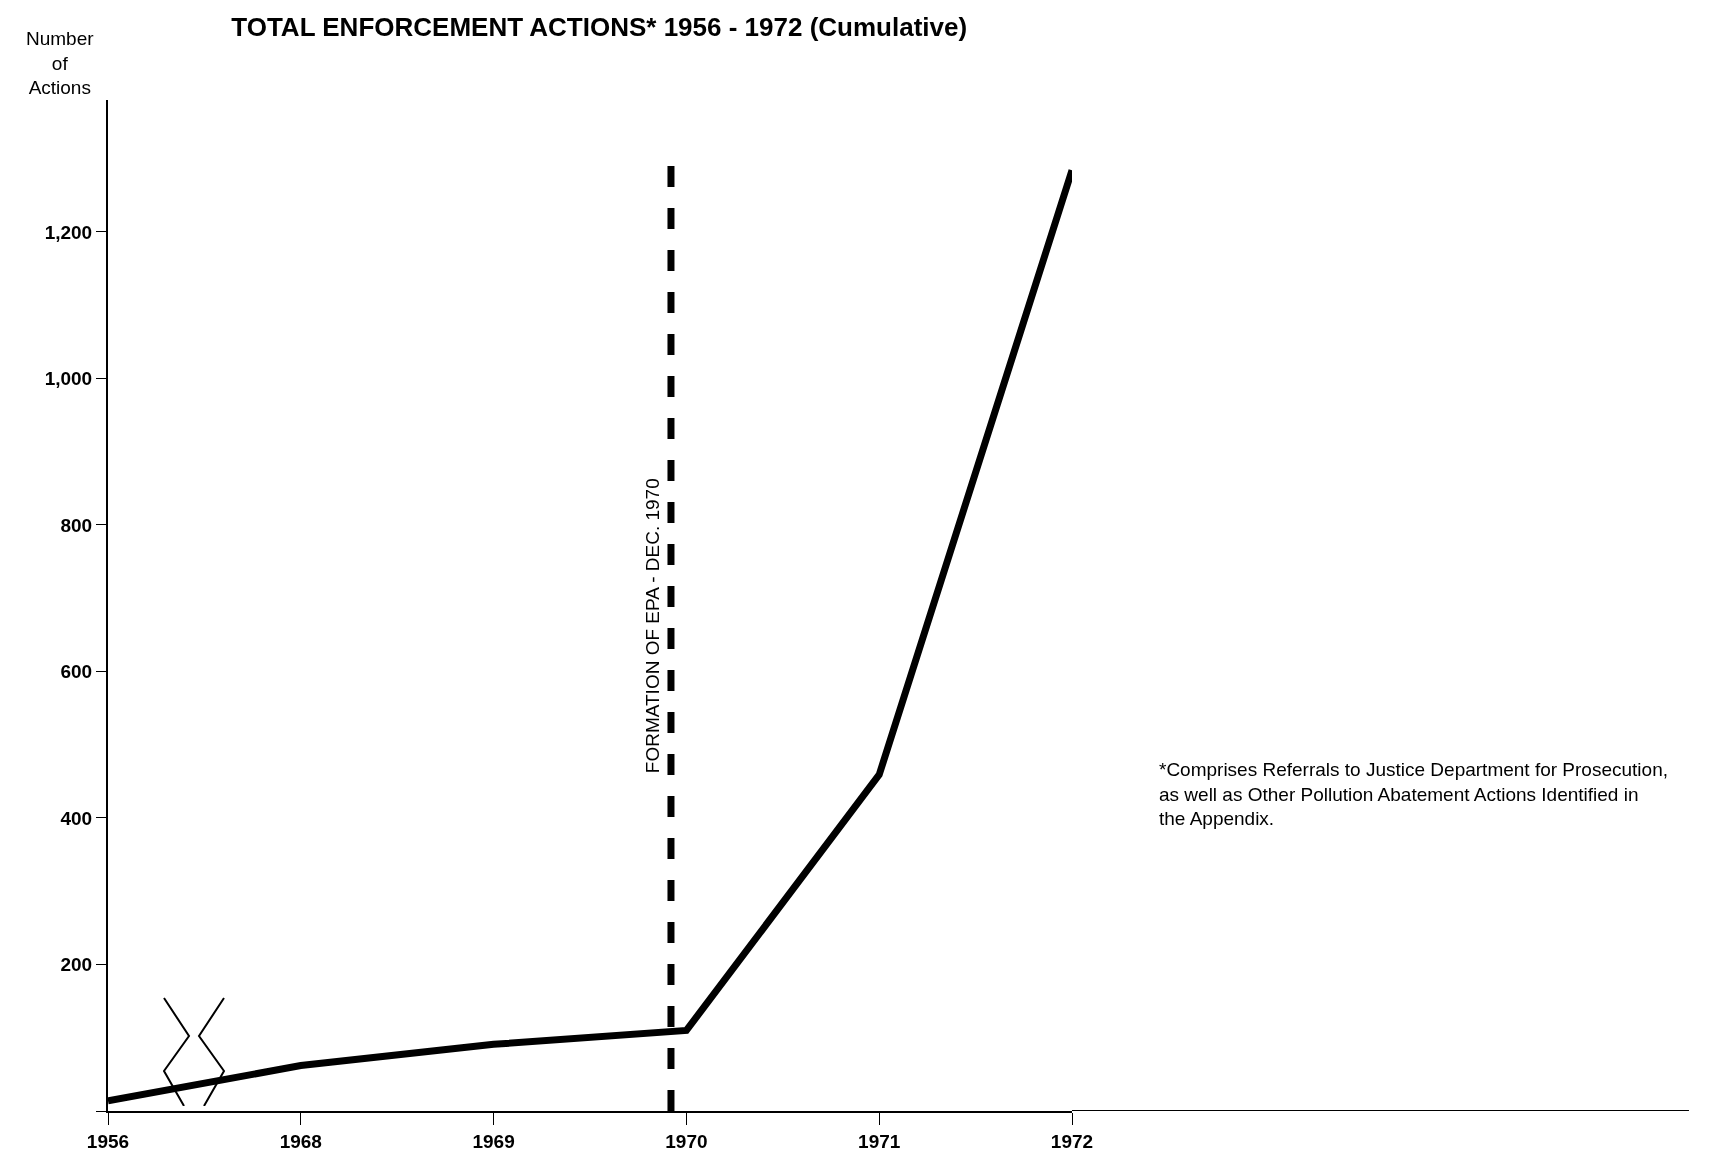  Describe the element at coordinates (76, 672) in the screenshot. I see `y-tick-label: 600` at that location.